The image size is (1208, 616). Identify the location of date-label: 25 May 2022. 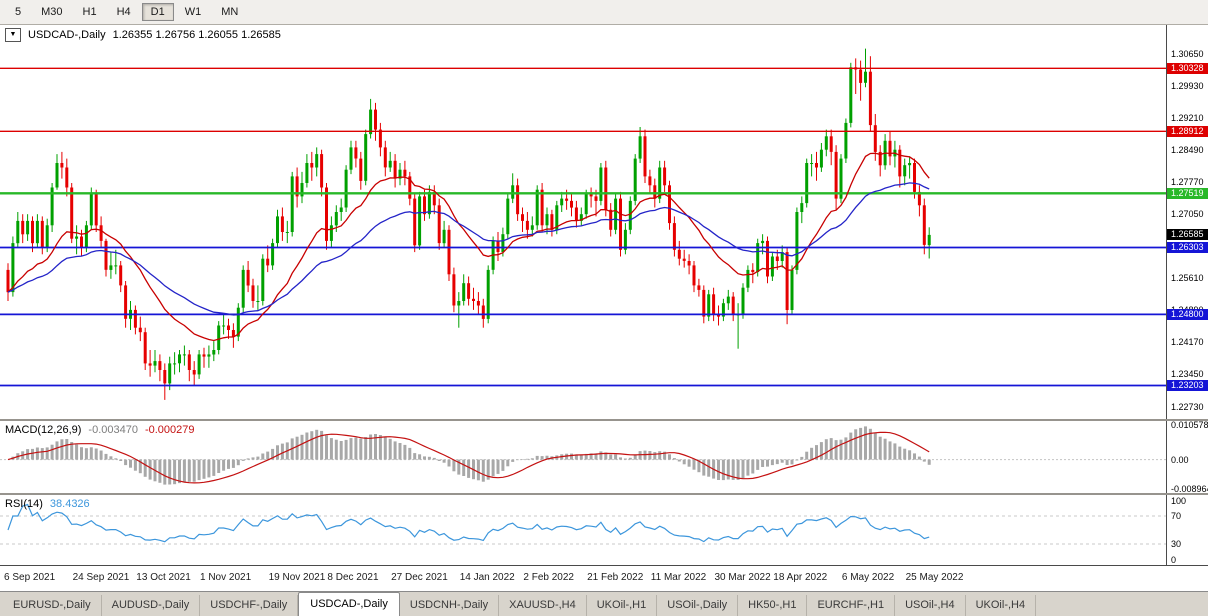
(934, 577).